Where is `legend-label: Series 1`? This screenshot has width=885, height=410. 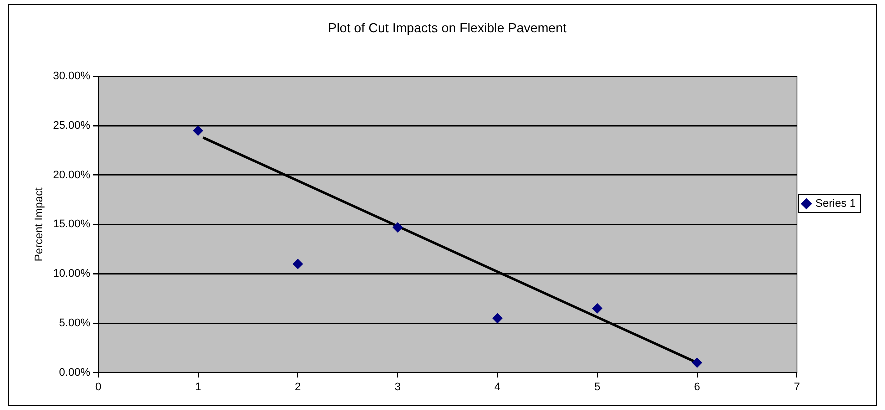
legend-label: Series 1 is located at coordinates (836, 204).